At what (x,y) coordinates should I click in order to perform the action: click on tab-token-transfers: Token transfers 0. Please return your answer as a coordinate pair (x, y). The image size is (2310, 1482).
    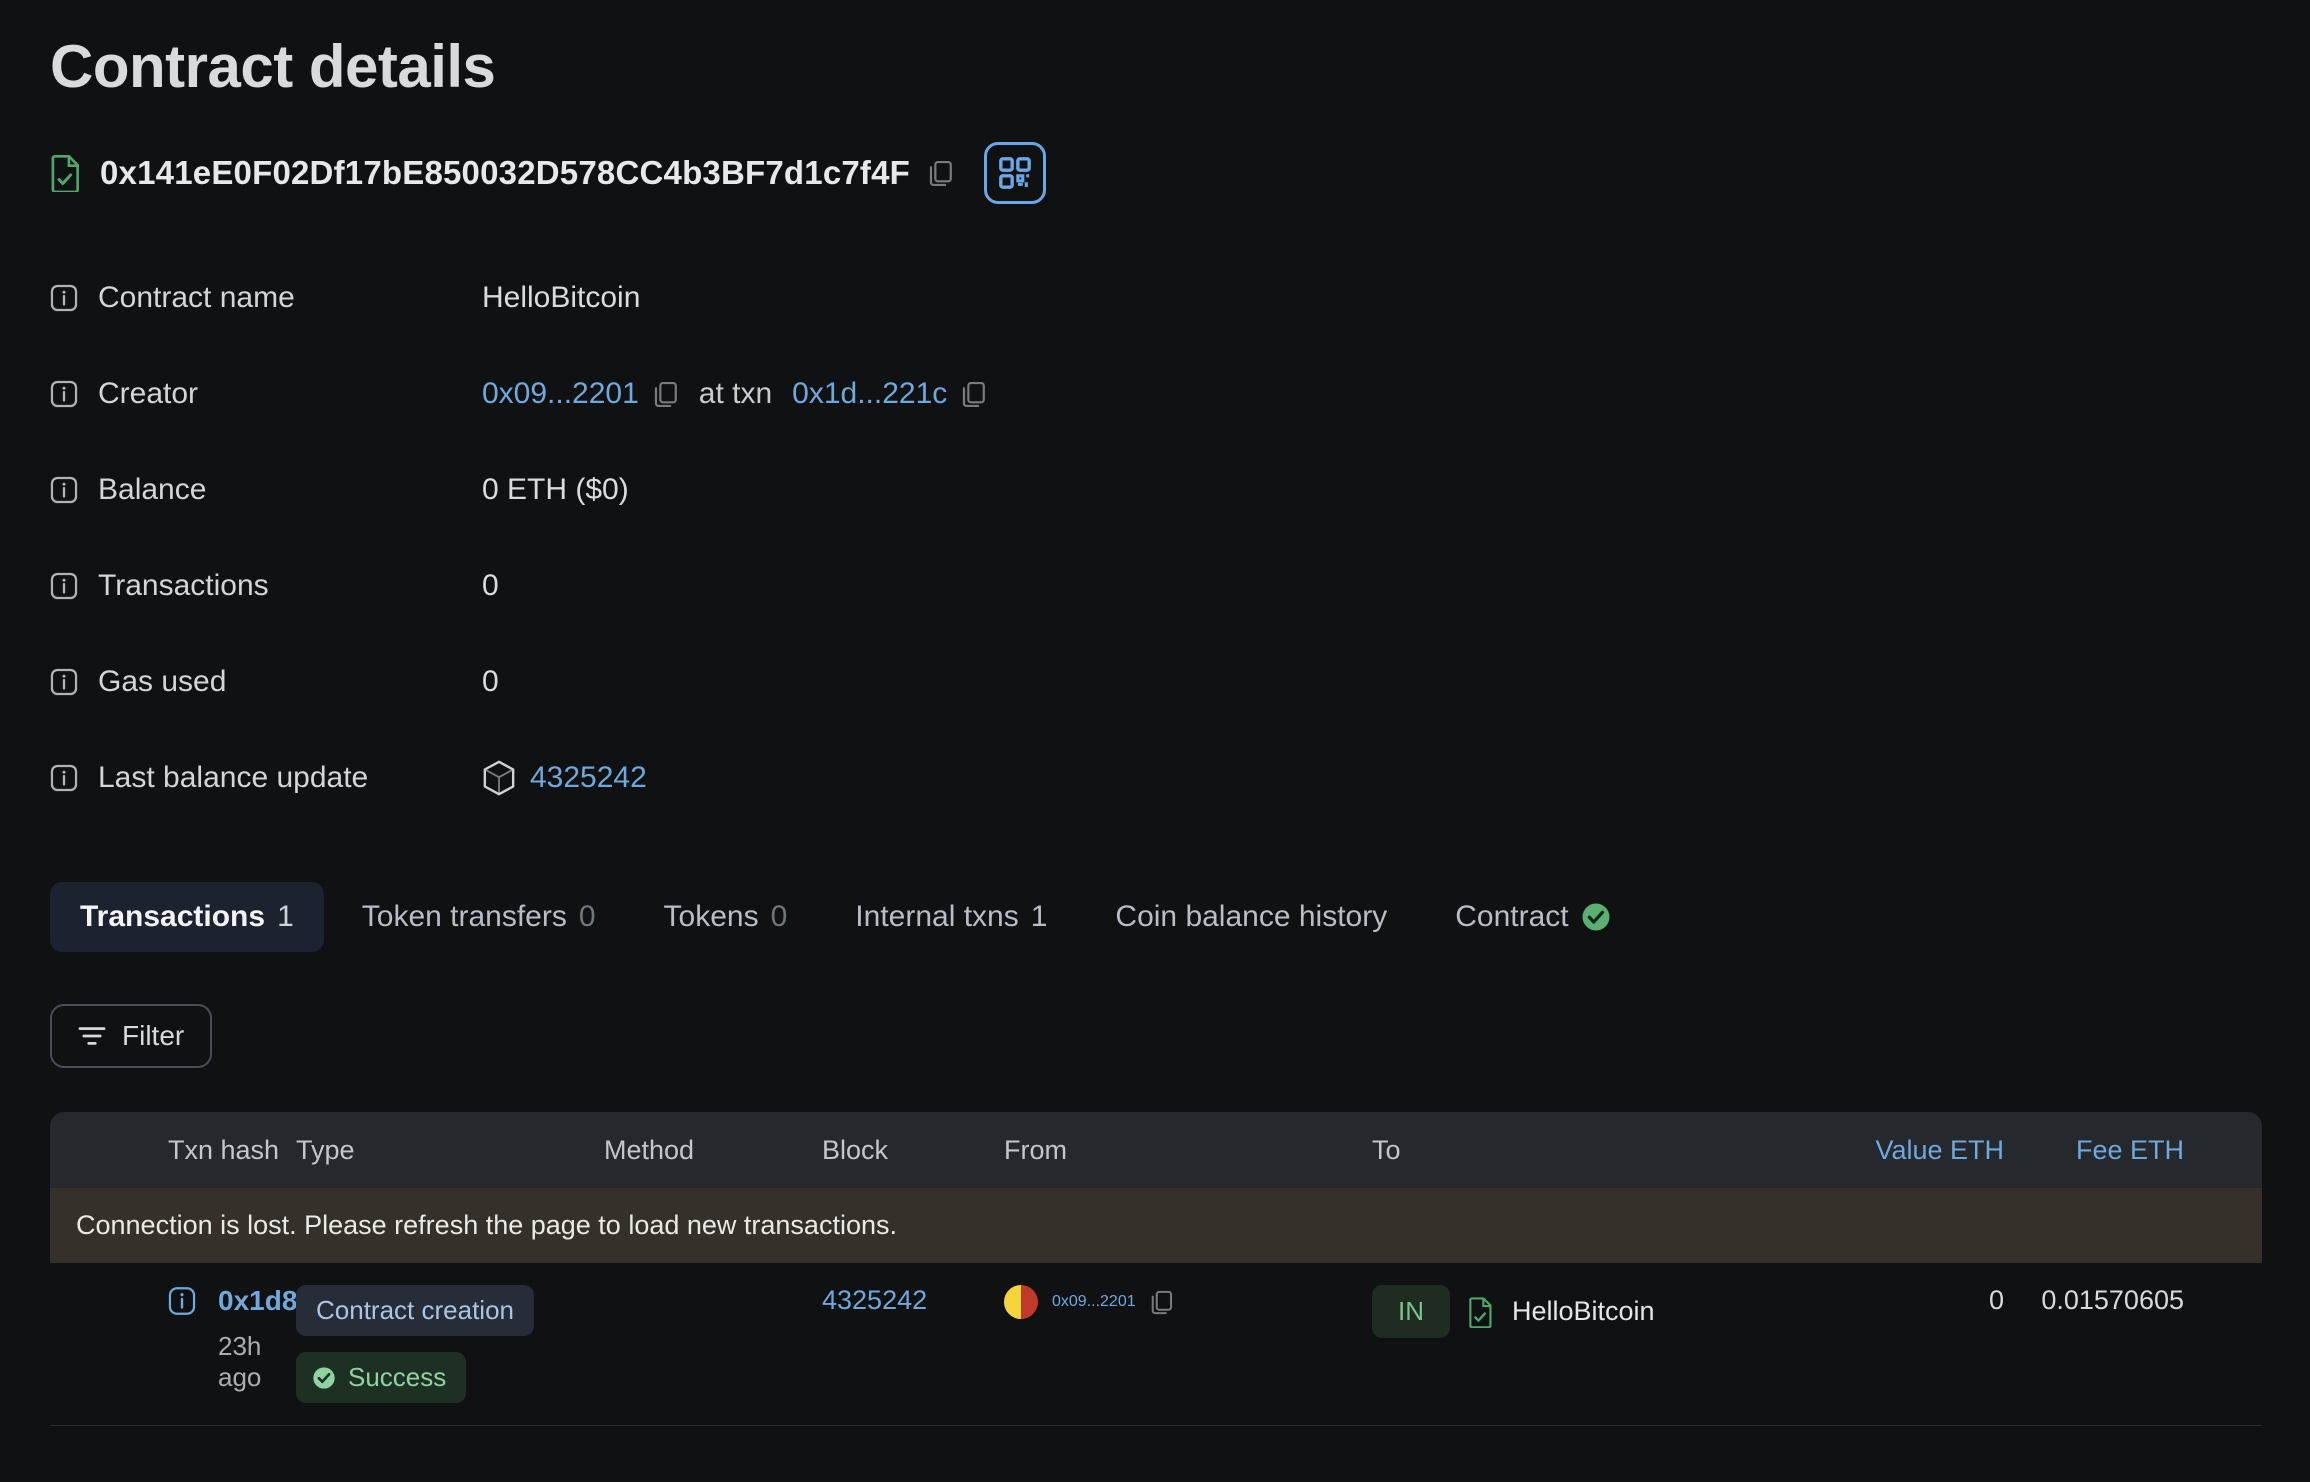
    Looking at the image, I should click on (479, 917).